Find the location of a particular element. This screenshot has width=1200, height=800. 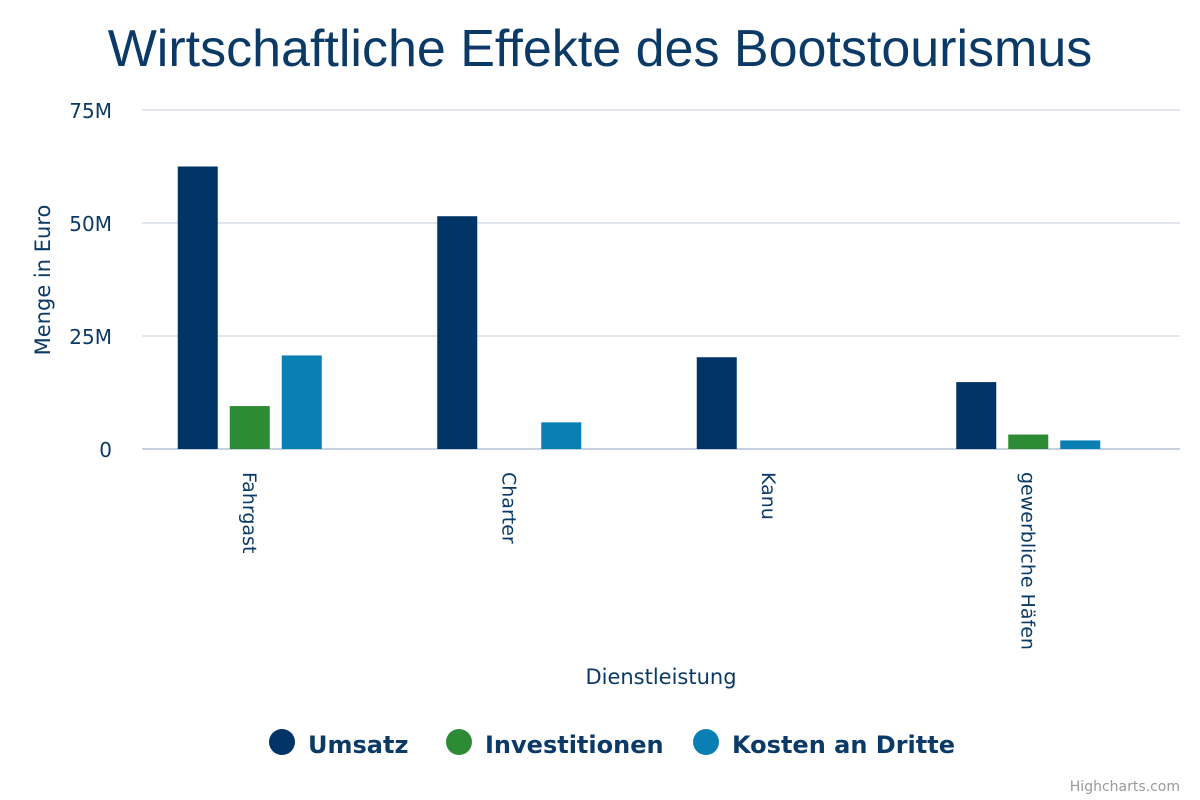

legend-item-investitionen: Investitionen is located at coordinates (555, 744).